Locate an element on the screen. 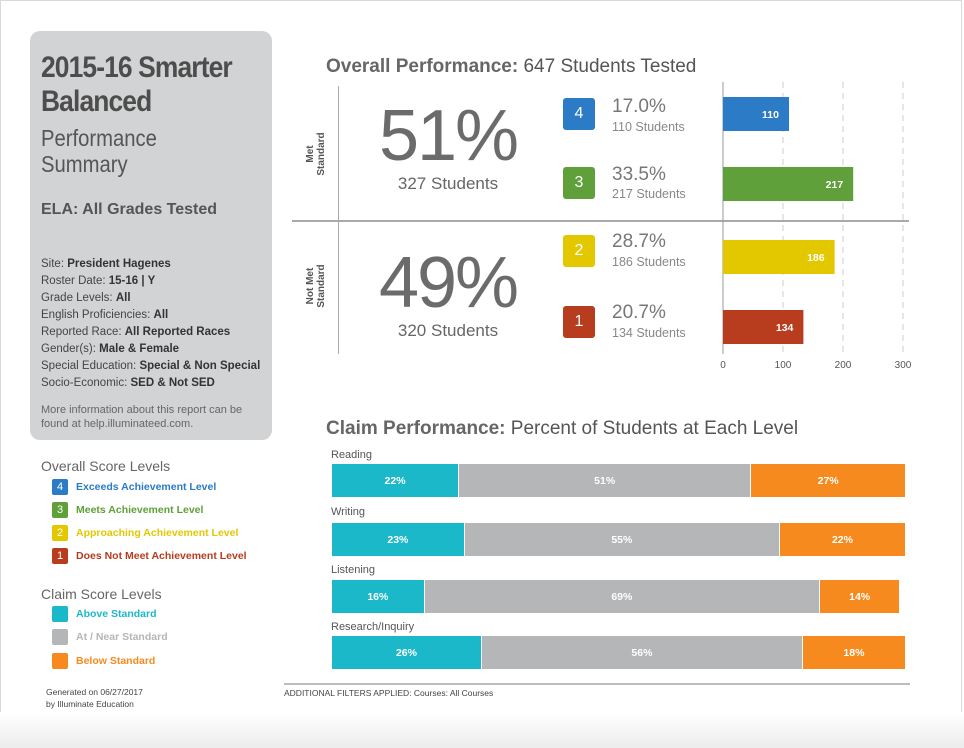 This screenshot has width=964, height=748. filter-value: 15-16 | Y is located at coordinates (132, 281).